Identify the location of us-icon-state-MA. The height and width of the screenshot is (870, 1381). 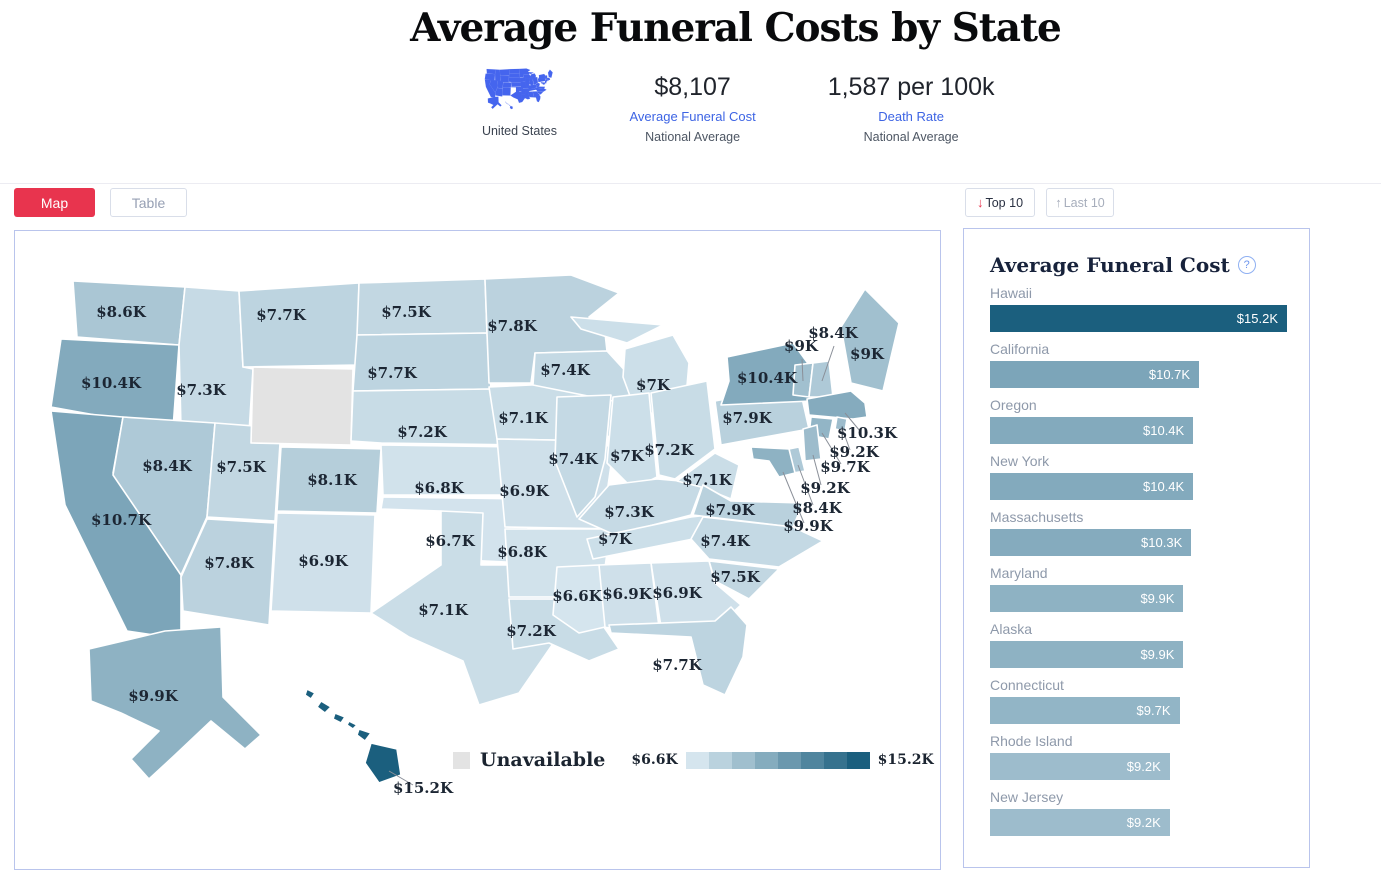
(548, 78).